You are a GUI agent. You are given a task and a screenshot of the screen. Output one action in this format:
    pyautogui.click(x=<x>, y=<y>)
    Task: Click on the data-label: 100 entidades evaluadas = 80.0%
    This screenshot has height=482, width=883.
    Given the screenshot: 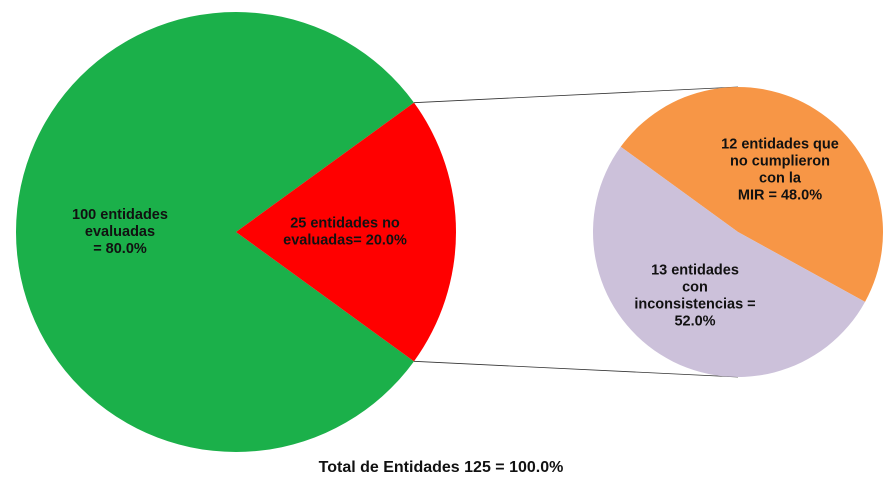 What is the action you would take?
    pyautogui.click(x=120, y=232)
    